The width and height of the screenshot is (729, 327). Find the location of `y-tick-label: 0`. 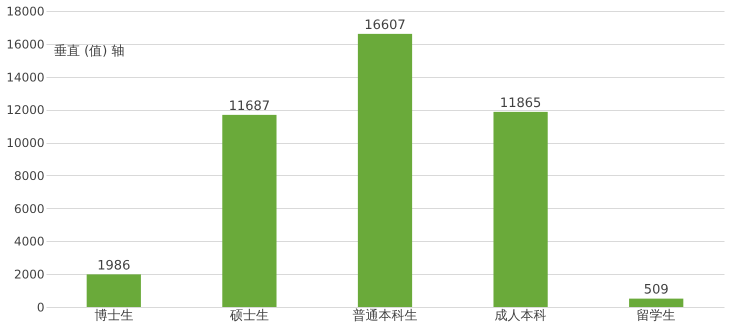

y-tick-label: 0 is located at coordinates (40, 307).